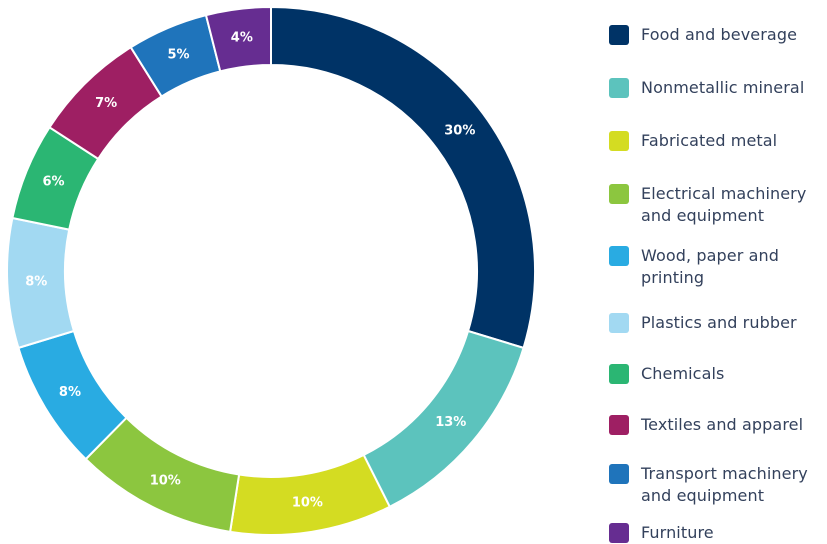 This screenshot has width=827, height=544. What do you see at coordinates (179, 54) in the screenshot?
I see `slice-label: 5%` at bounding box center [179, 54].